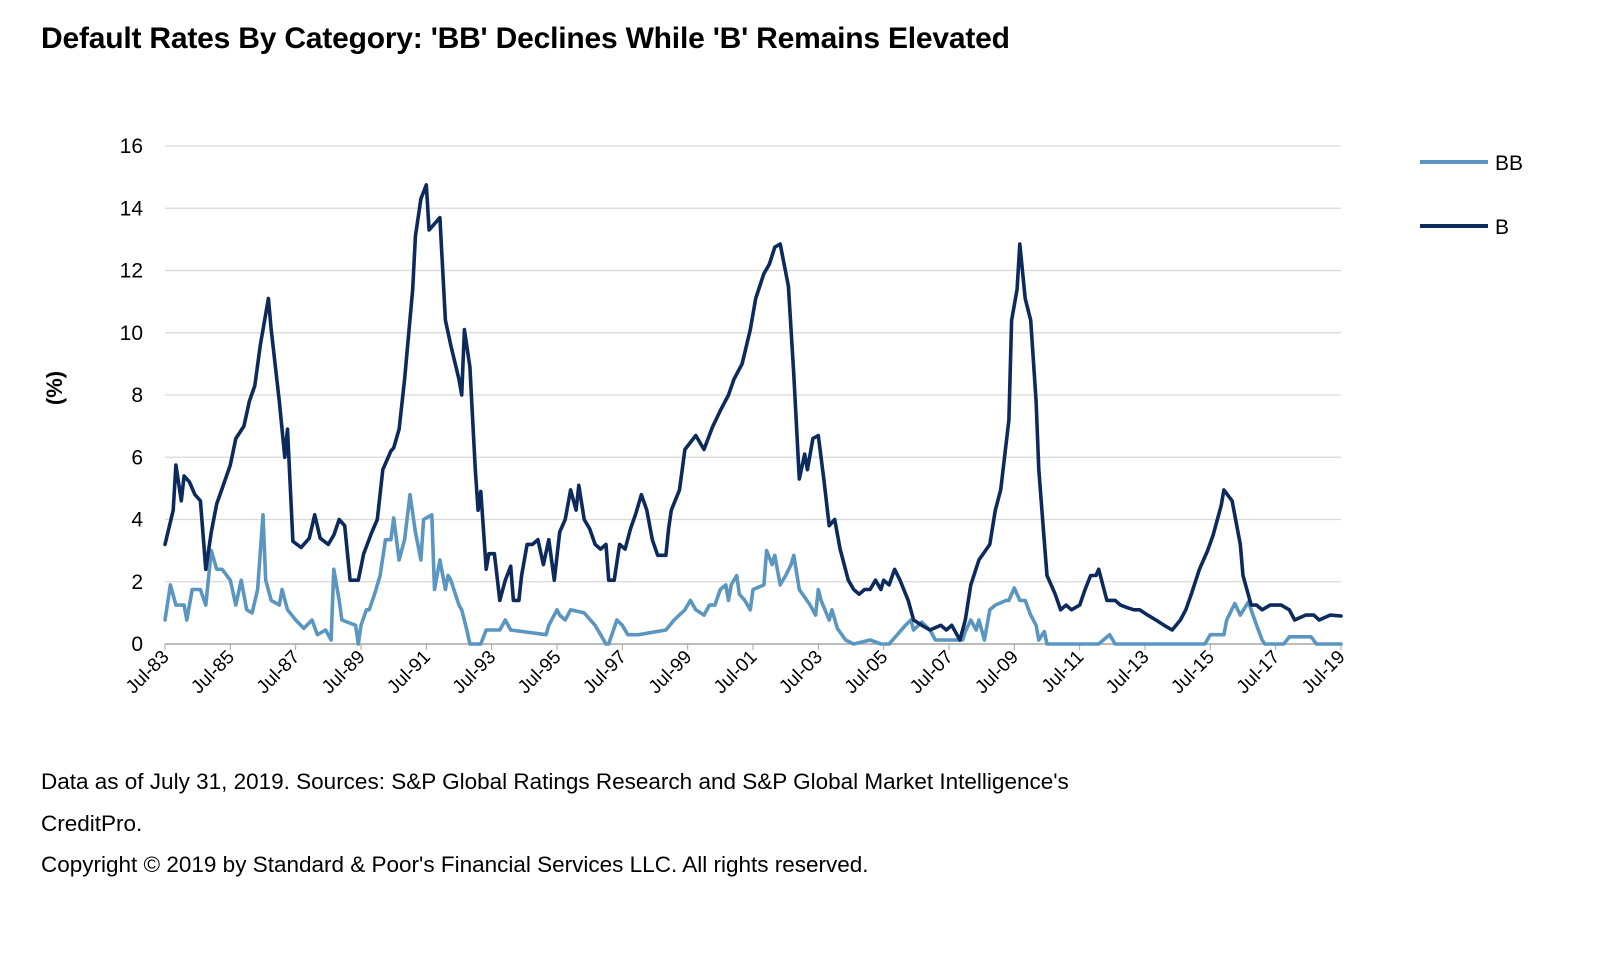 The width and height of the screenshot is (1600, 964). I want to click on y-tick-label: 0, so click(137, 644).